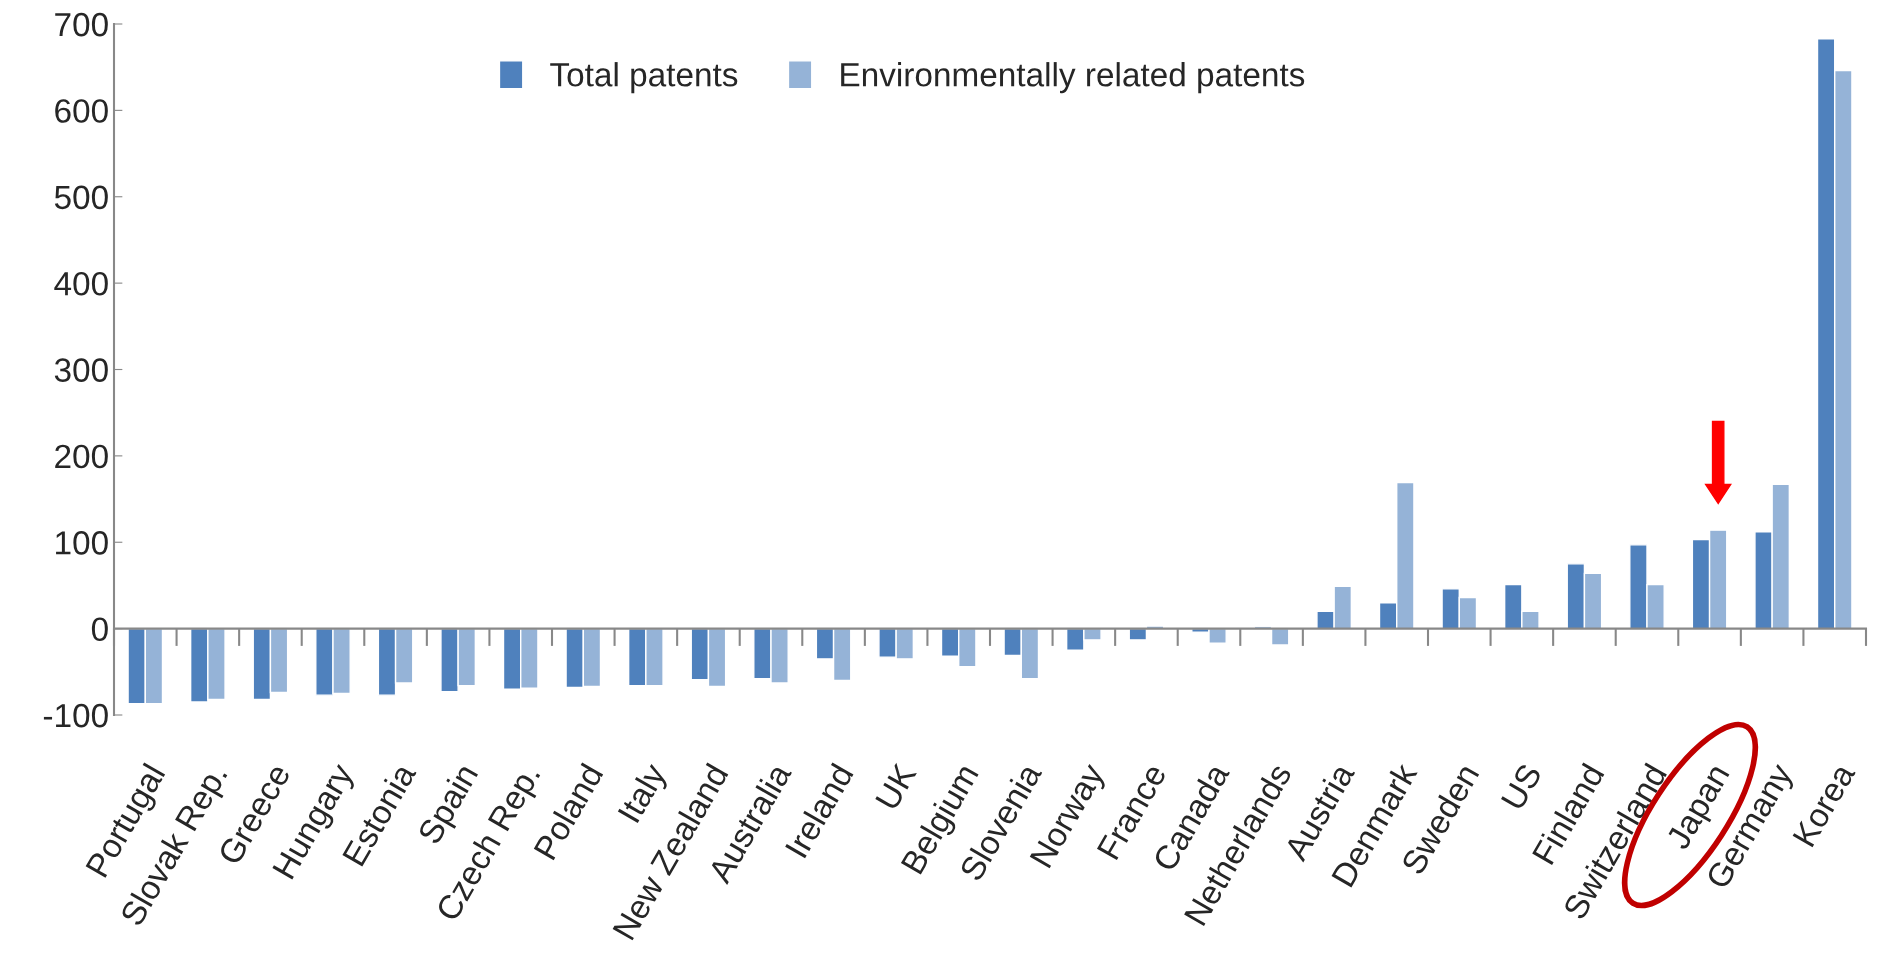 Image resolution: width=1882 pixels, height=954 pixels. Describe the element at coordinates (82, 543) in the screenshot. I see `y-tick-label: 100` at that location.